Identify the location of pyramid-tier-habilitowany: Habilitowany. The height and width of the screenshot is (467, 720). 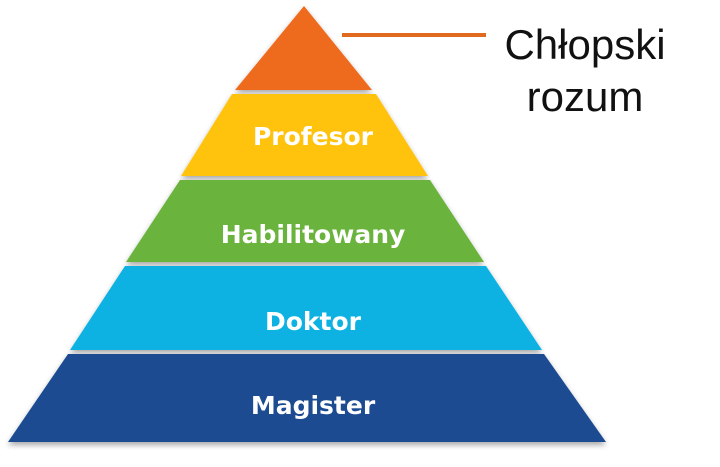
(305, 221).